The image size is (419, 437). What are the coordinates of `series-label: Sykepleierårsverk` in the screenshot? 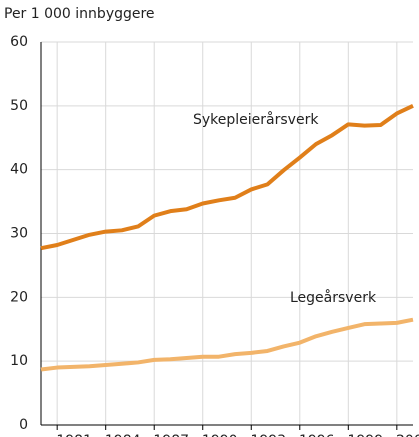 It's located at (256, 119).